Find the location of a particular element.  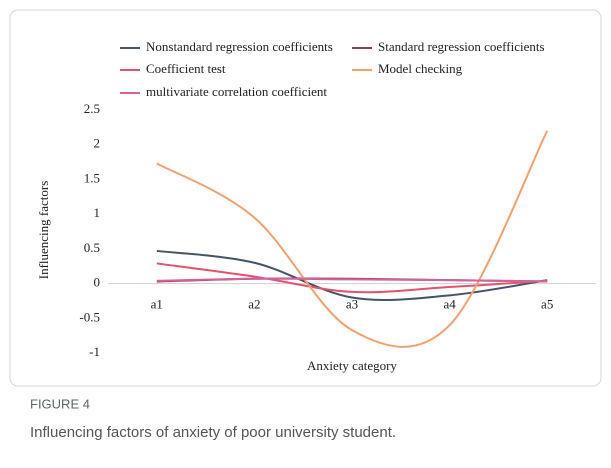

y-tick-label: 2.5 is located at coordinates (92, 108).